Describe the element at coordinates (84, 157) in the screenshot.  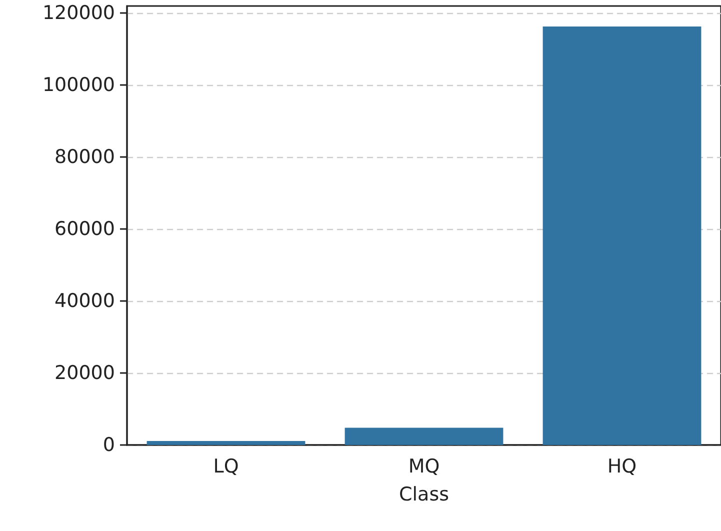
I see `y-tick-label: 80000` at that location.